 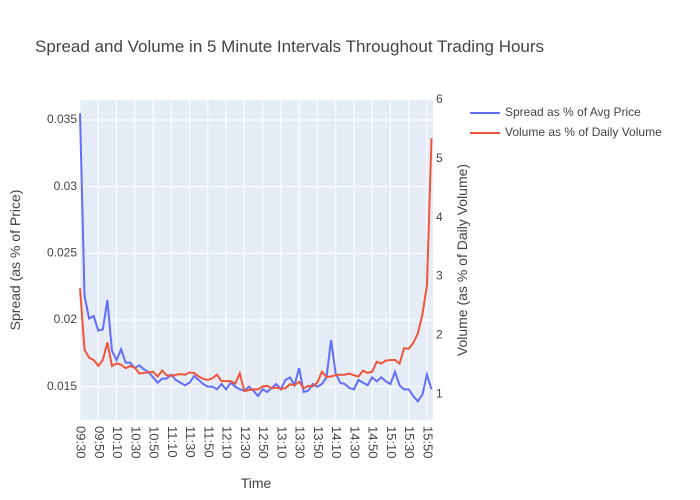 What do you see at coordinates (439, 158) in the screenshot?
I see `y2-tick-label: 5` at bounding box center [439, 158].